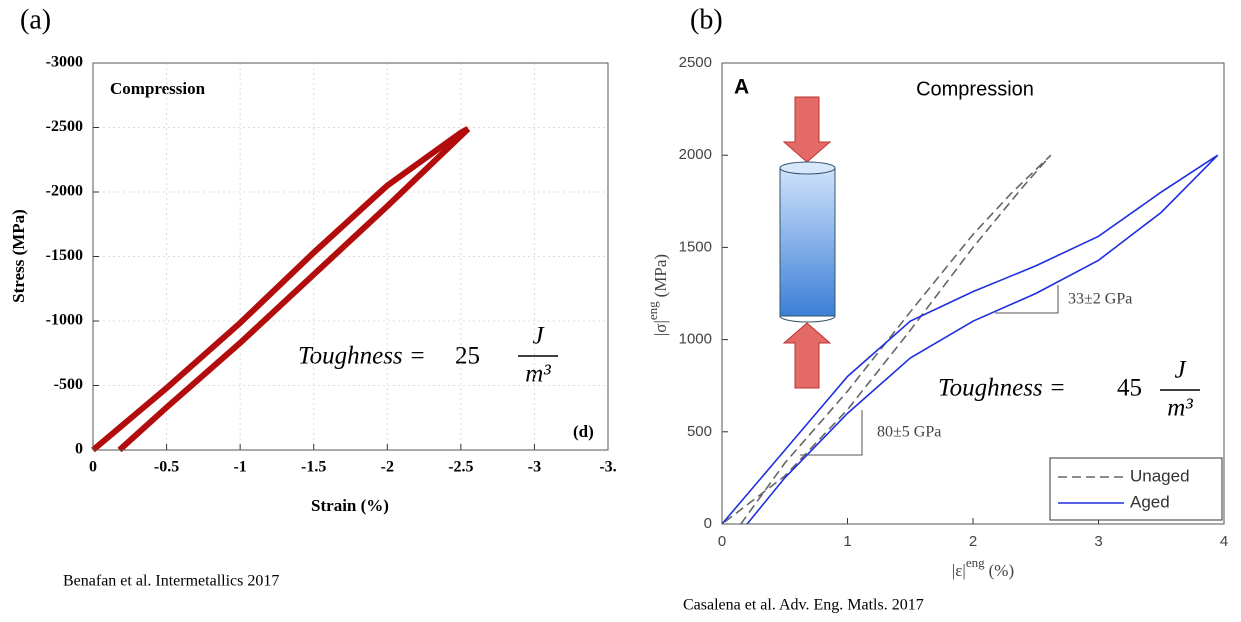 The image size is (1241, 622). I want to click on annotation: 80±5 GPa, so click(909, 432).